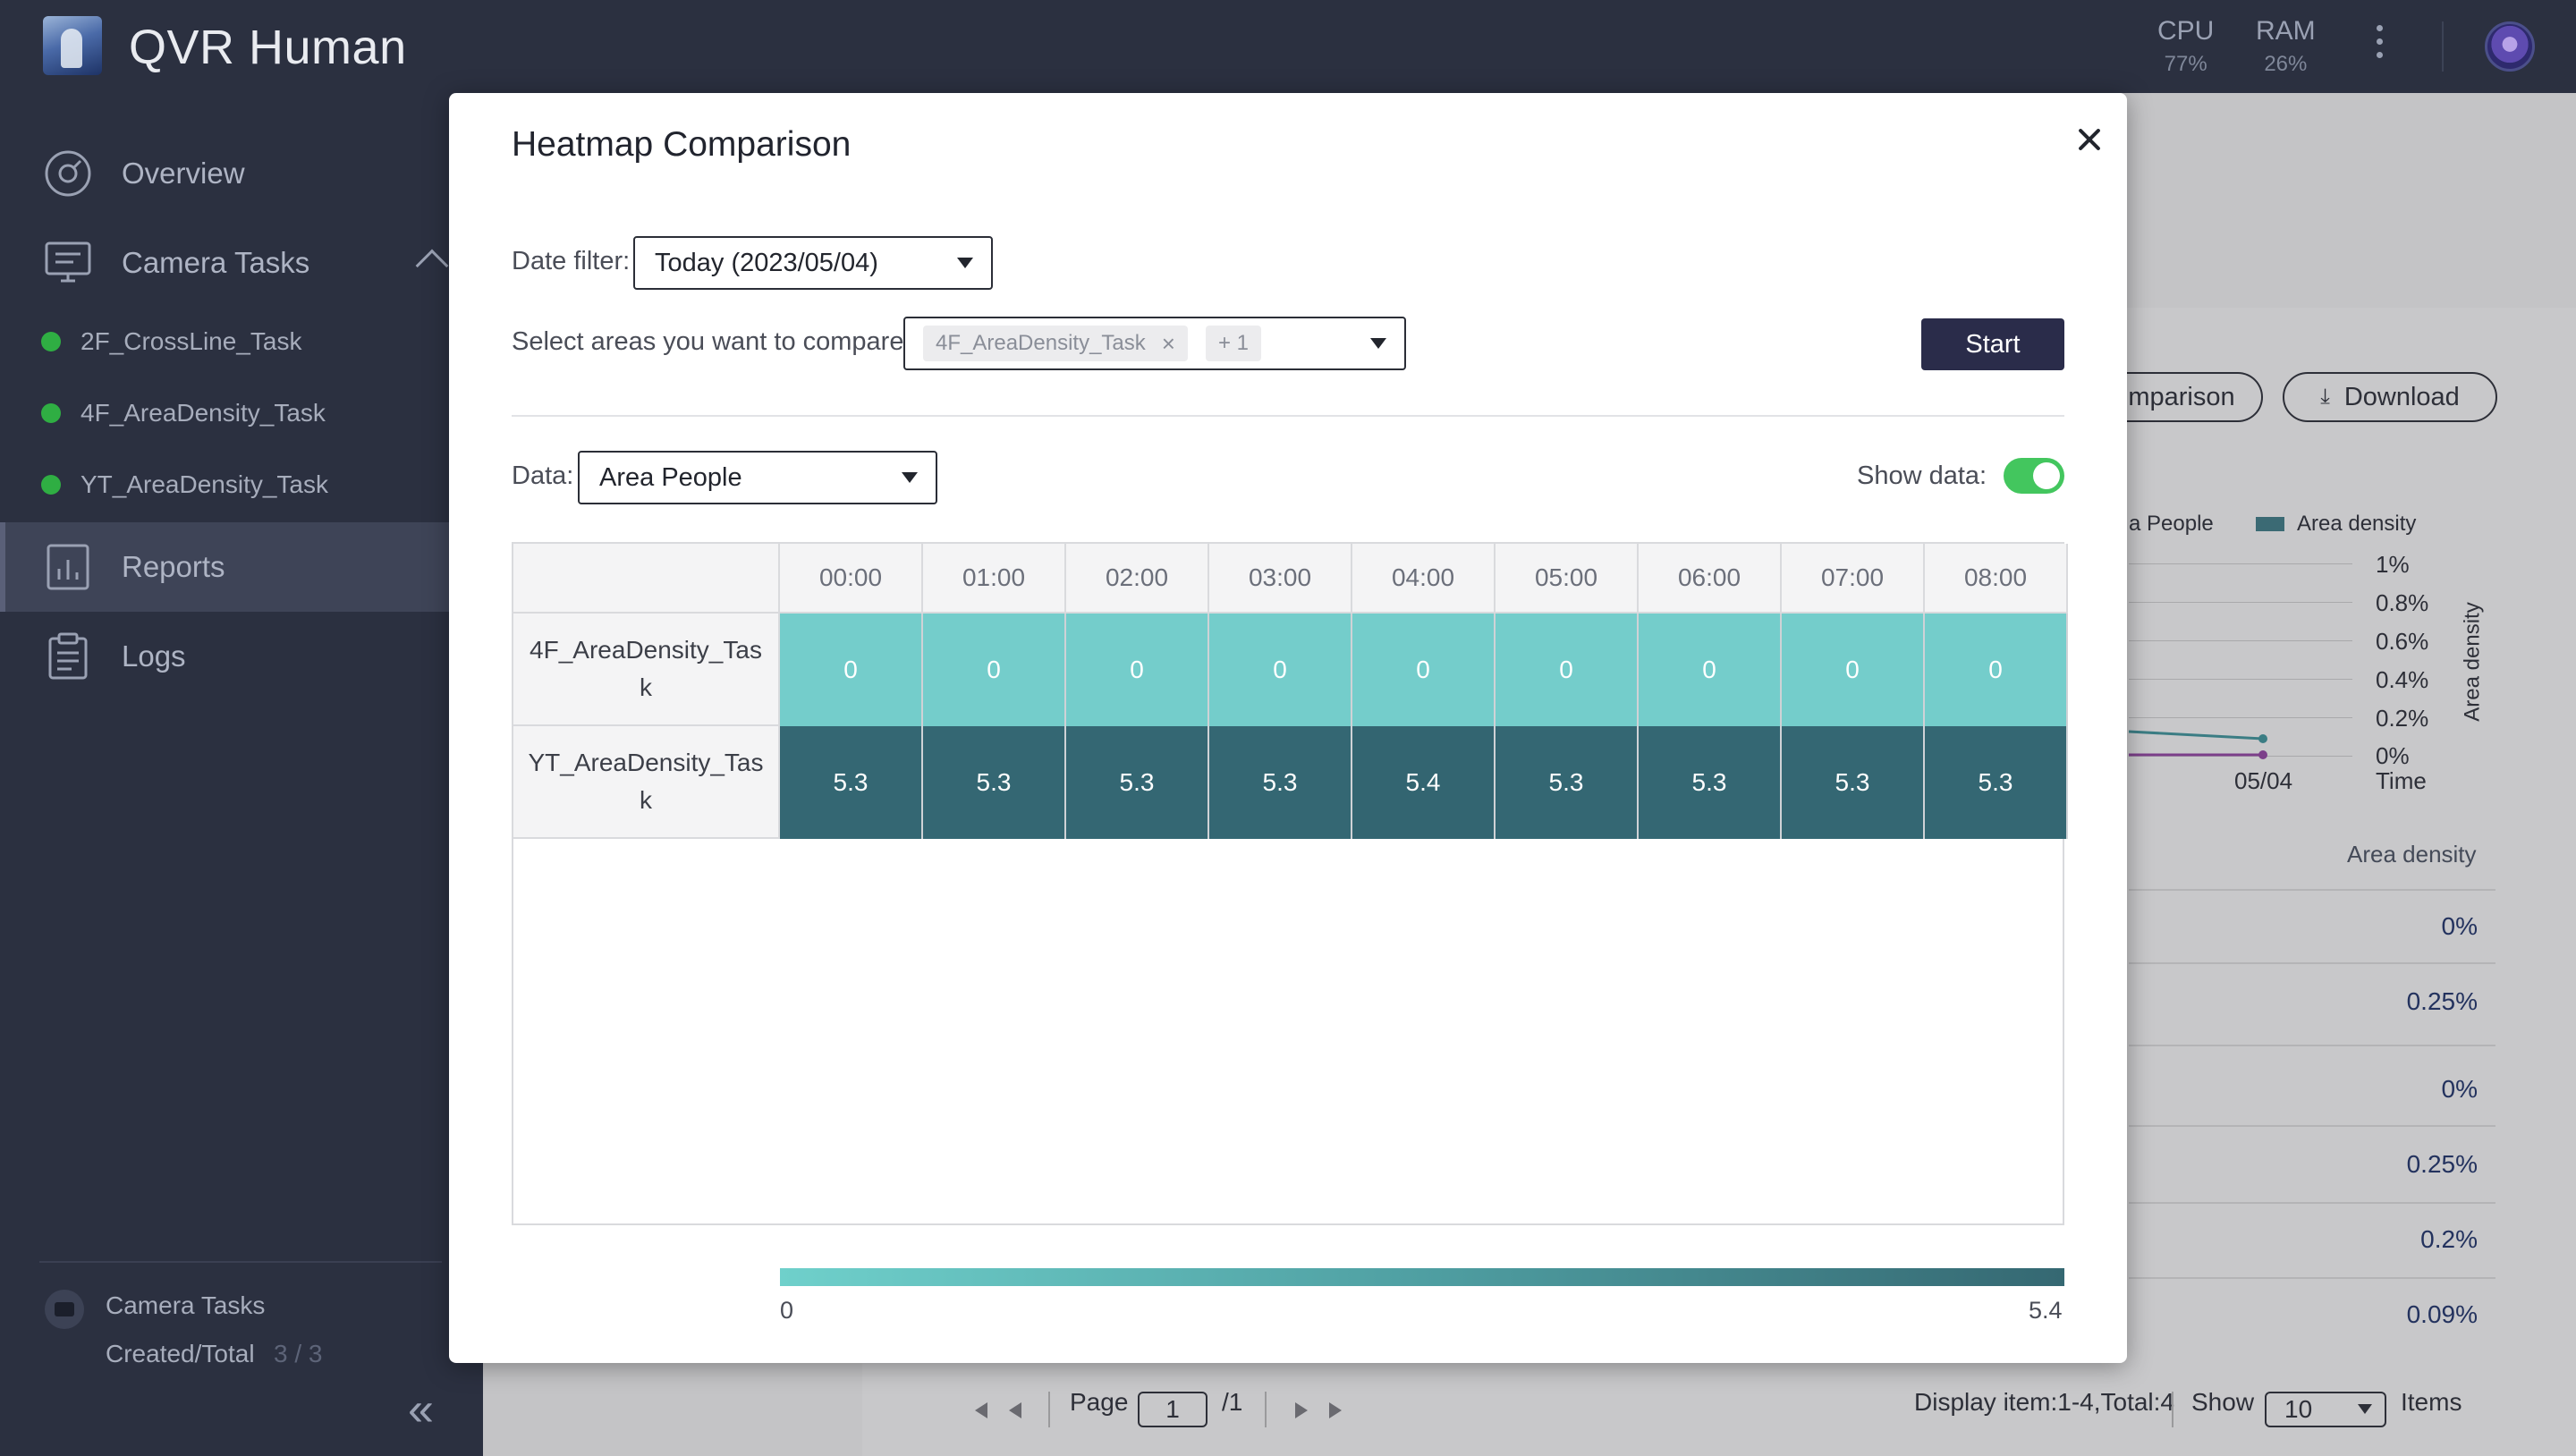 Image resolution: width=2576 pixels, height=1456 pixels. Describe the element at coordinates (68, 262) in the screenshot. I see `monitor-icon` at that location.